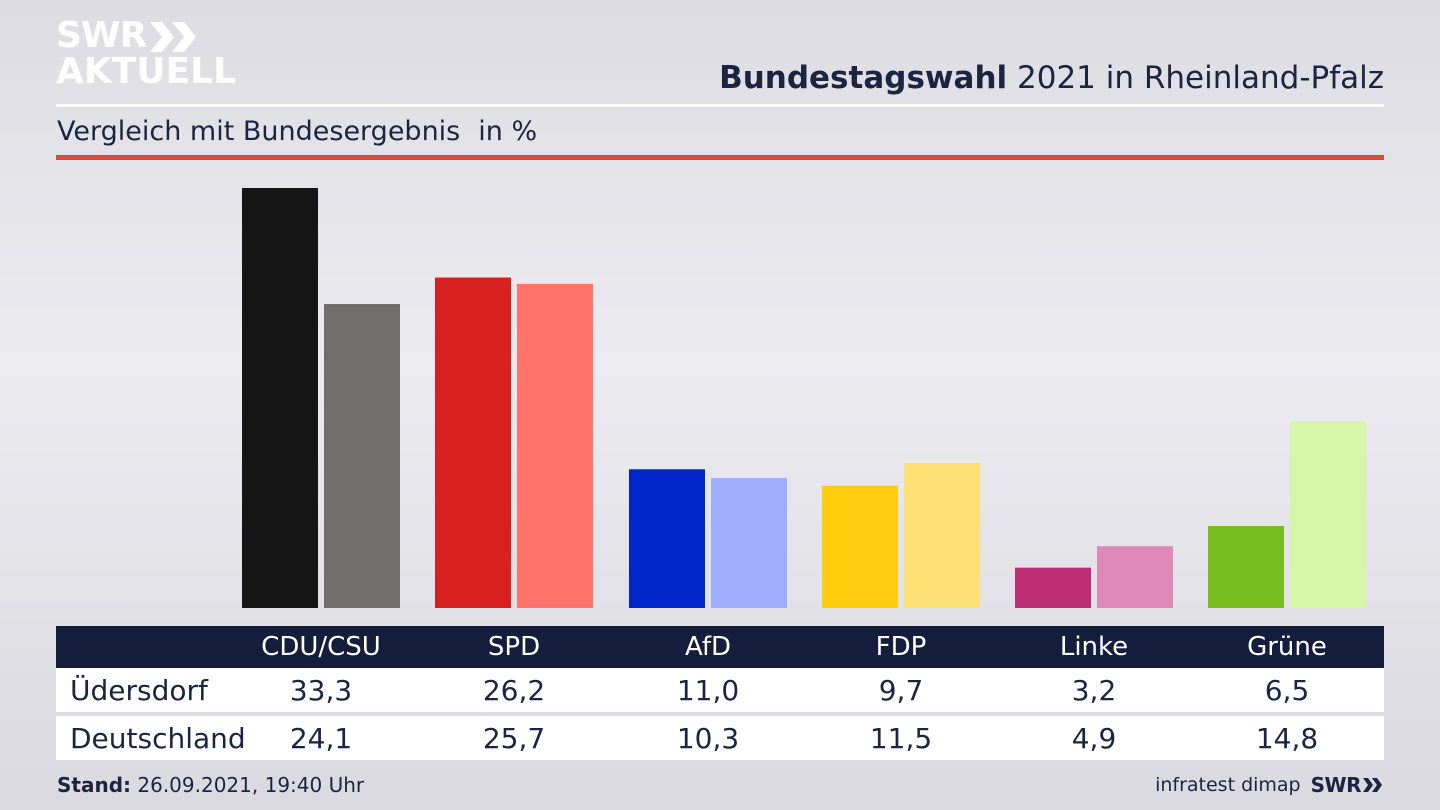 Image resolution: width=1440 pixels, height=810 pixels. What do you see at coordinates (1094, 738) in the screenshot?
I see `table-cell: 4,9` at bounding box center [1094, 738].